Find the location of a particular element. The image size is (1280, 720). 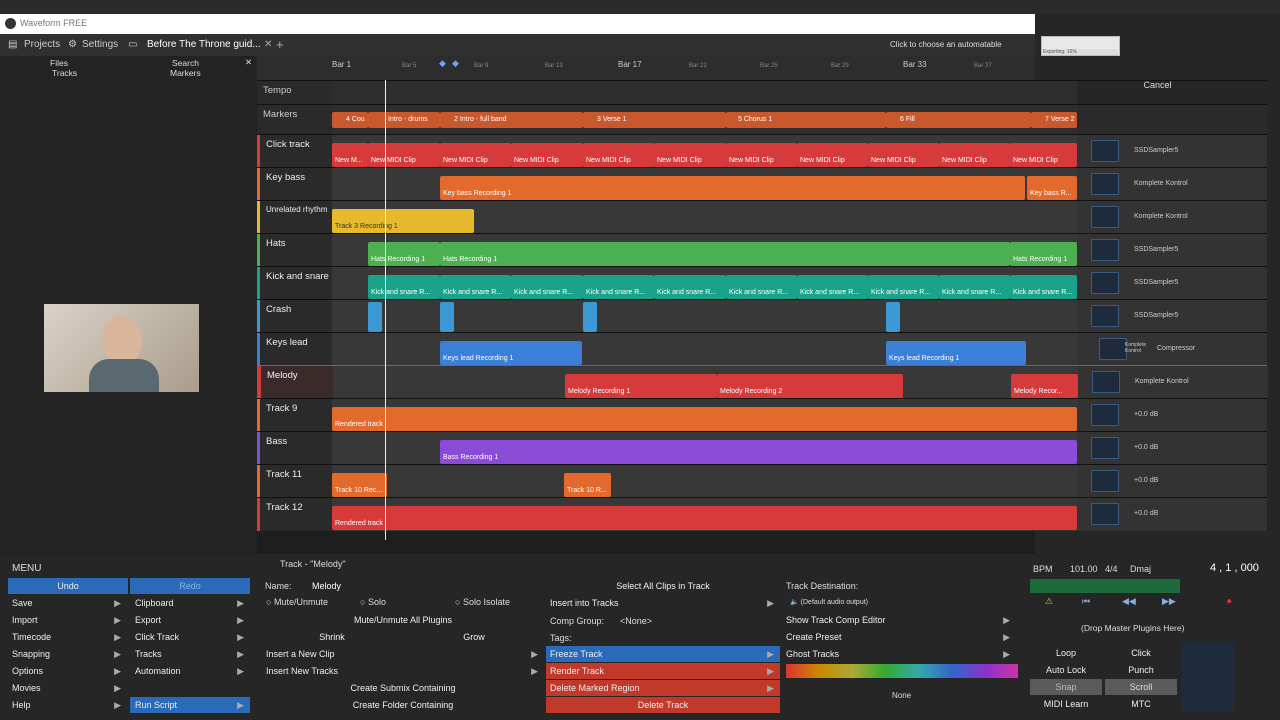

loop-start-marker-icon: ◆ is located at coordinates (442, 63).